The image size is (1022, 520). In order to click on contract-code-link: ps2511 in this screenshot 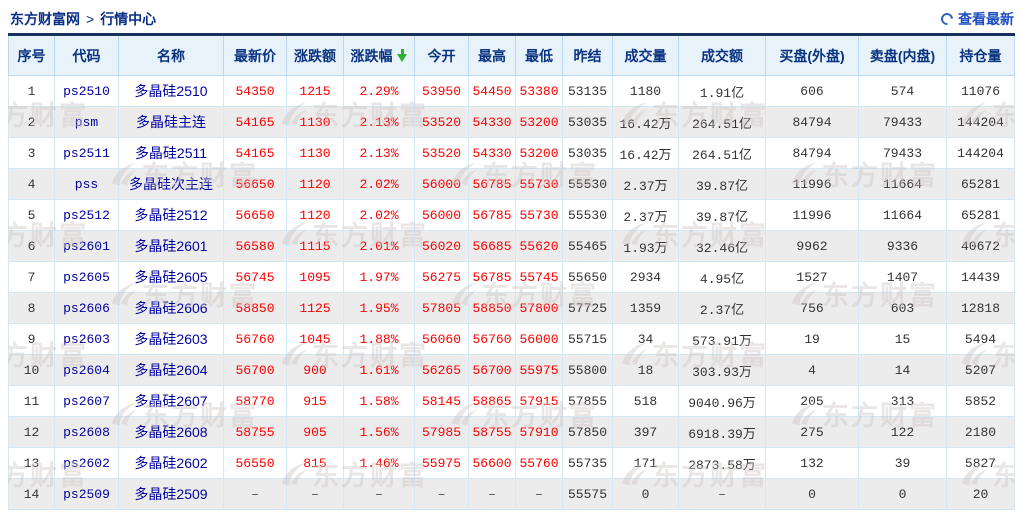, I will do `click(86, 153)`.